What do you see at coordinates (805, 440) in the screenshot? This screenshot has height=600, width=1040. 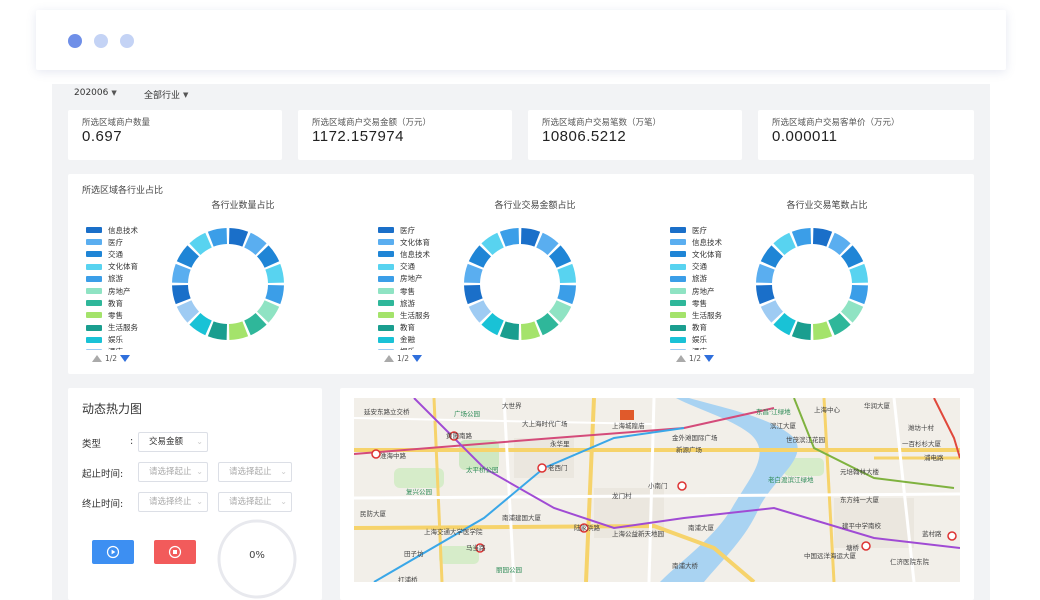 I see `map-place-label: 世茂滨江花园` at bounding box center [805, 440].